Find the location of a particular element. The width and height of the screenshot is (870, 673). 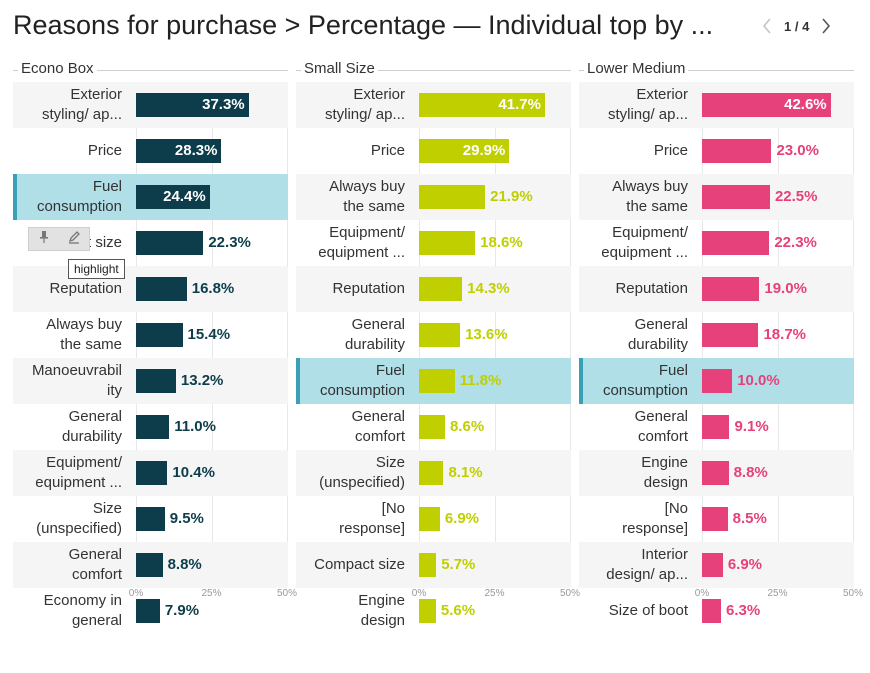

bar-row: Fuel consumption 11.8% is located at coordinates (433, 381).